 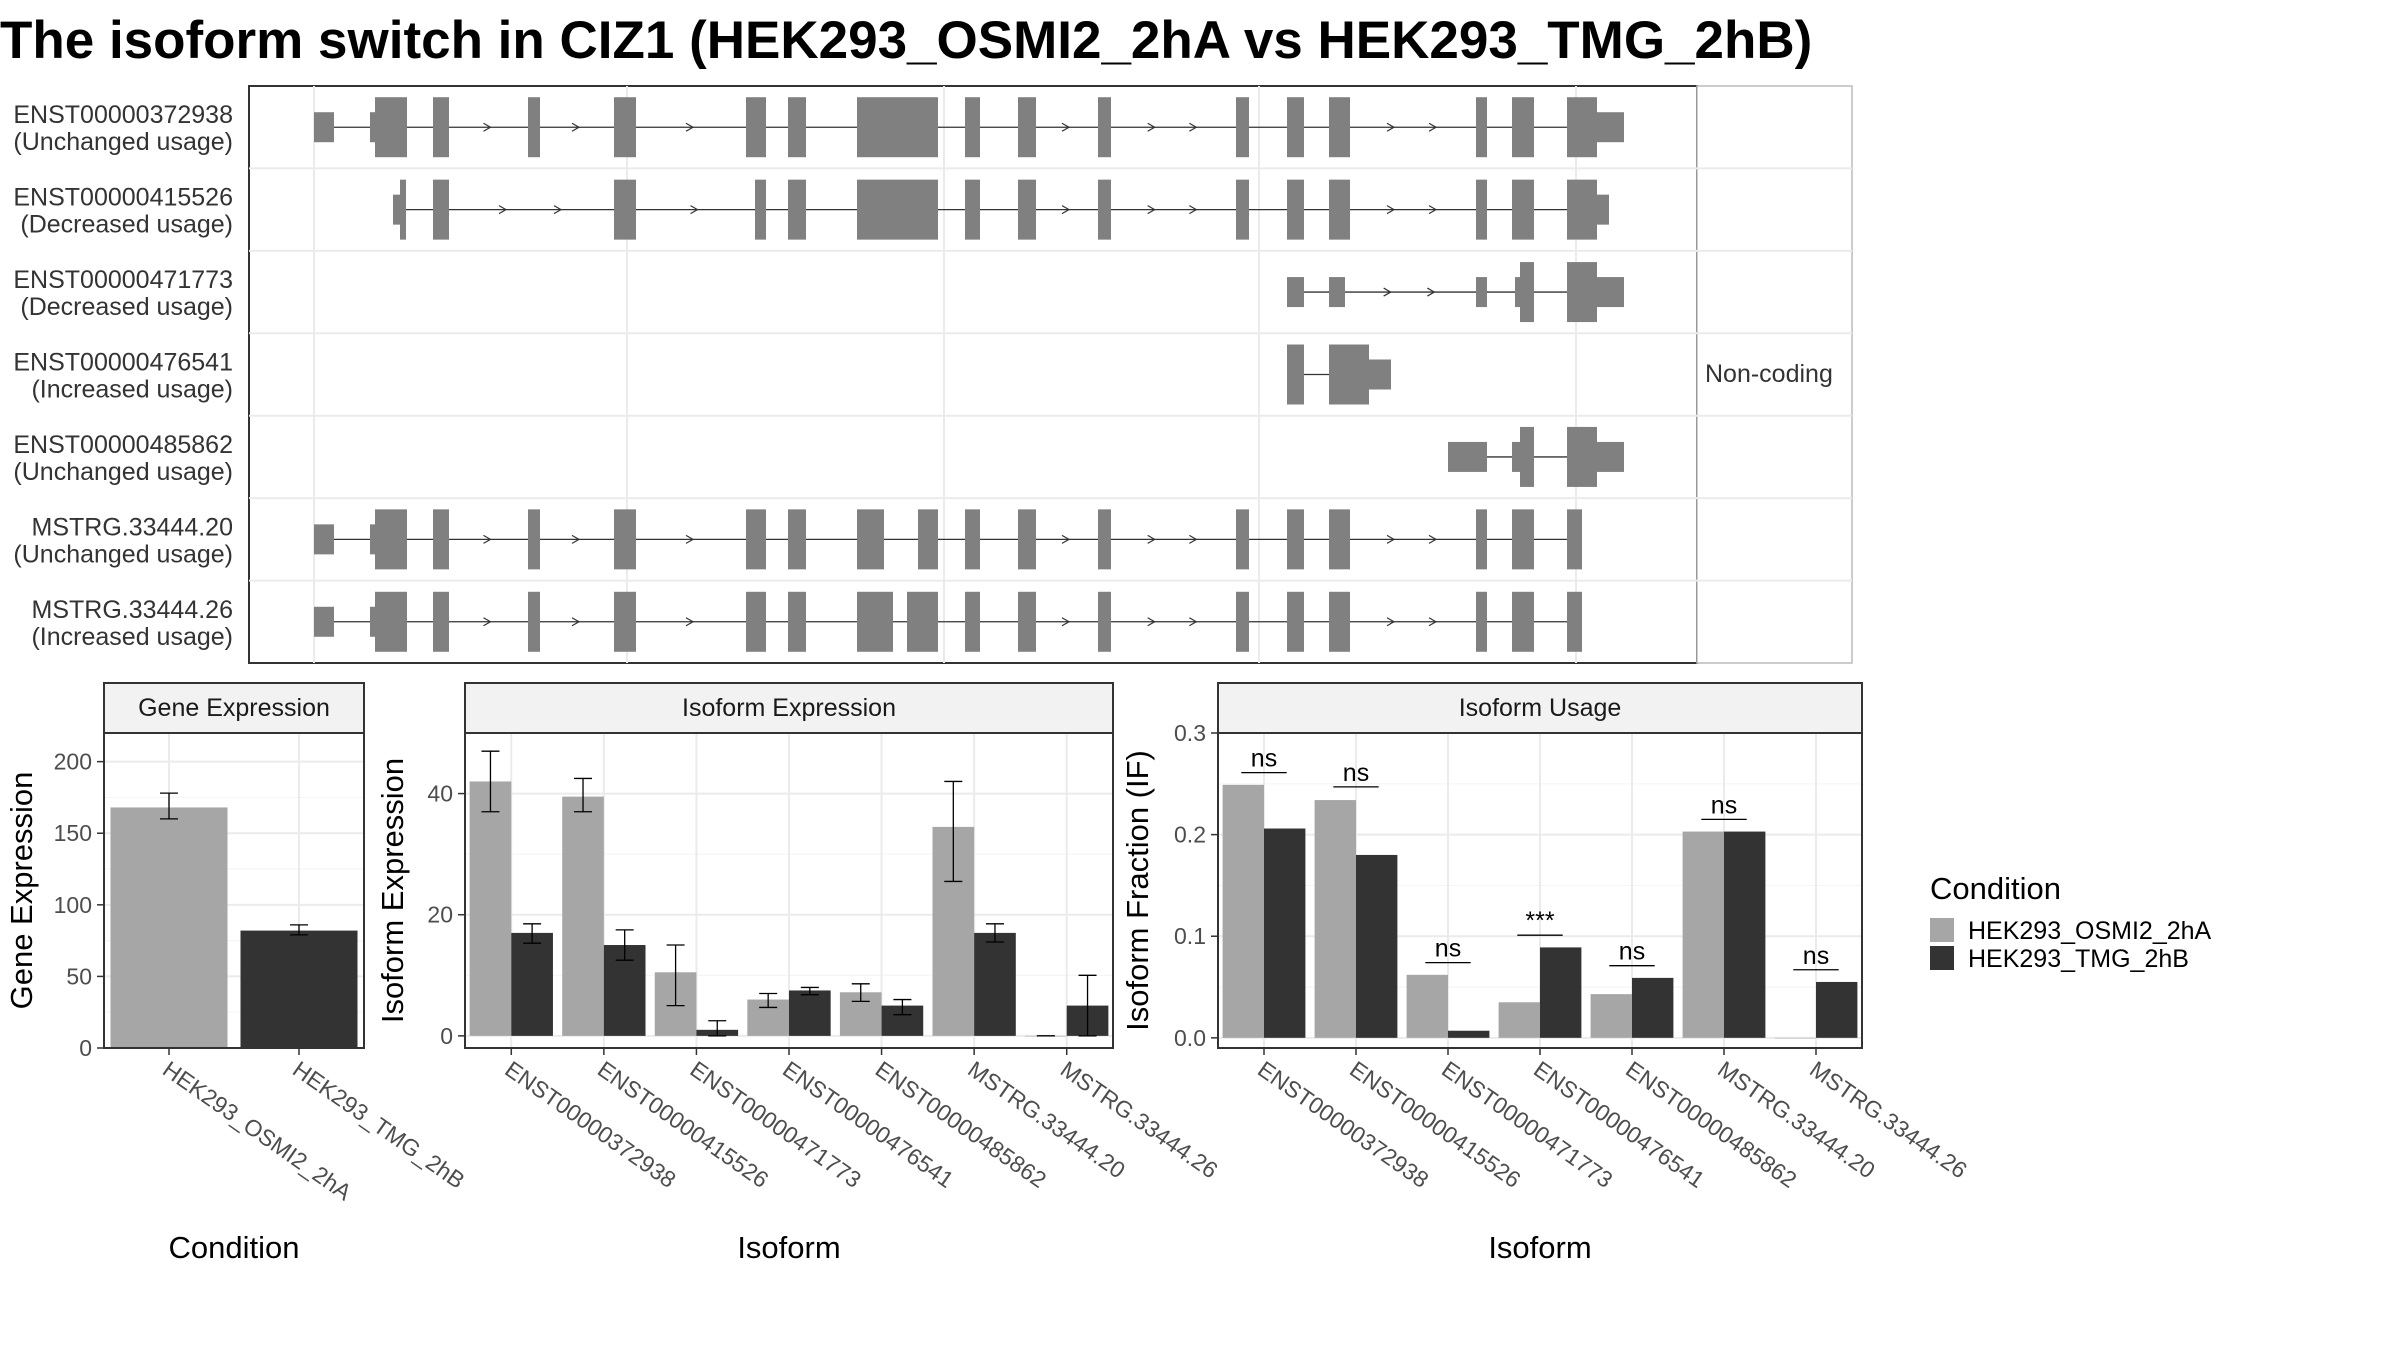 What do you see at coordinates (1377, 946) in the screenshot?
I see `bar-ENST00000415526` at bounding box center [1377, 946].